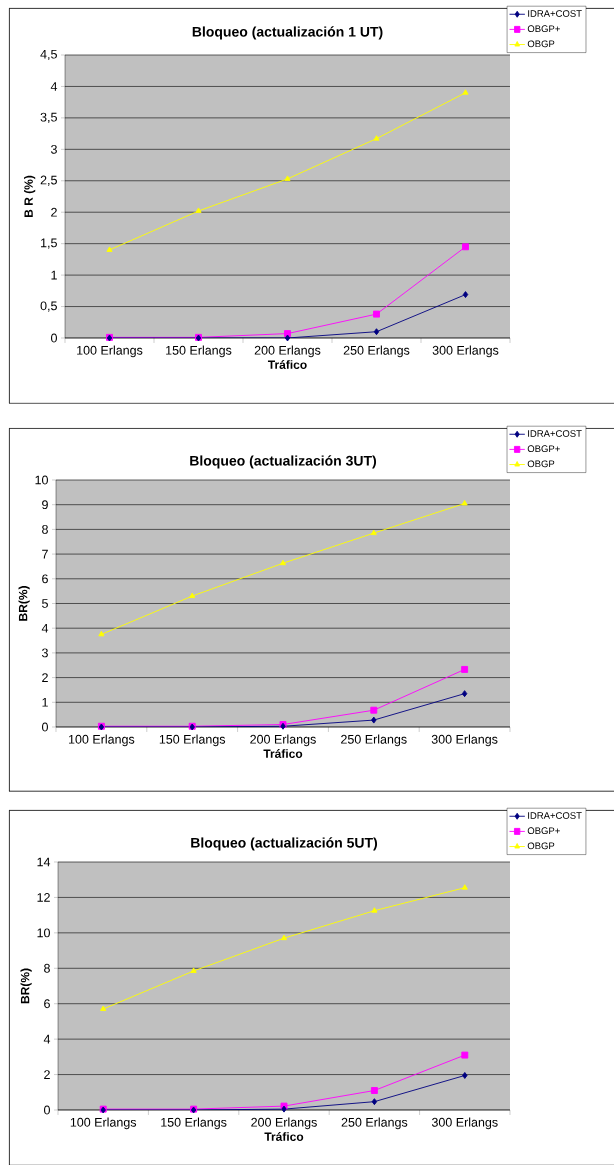  What do you see at coordinates (284, 844) in the screenshot?
I see `chart-title: Bloqueo (actualización 5UT)` at bounding box center [284, 844].